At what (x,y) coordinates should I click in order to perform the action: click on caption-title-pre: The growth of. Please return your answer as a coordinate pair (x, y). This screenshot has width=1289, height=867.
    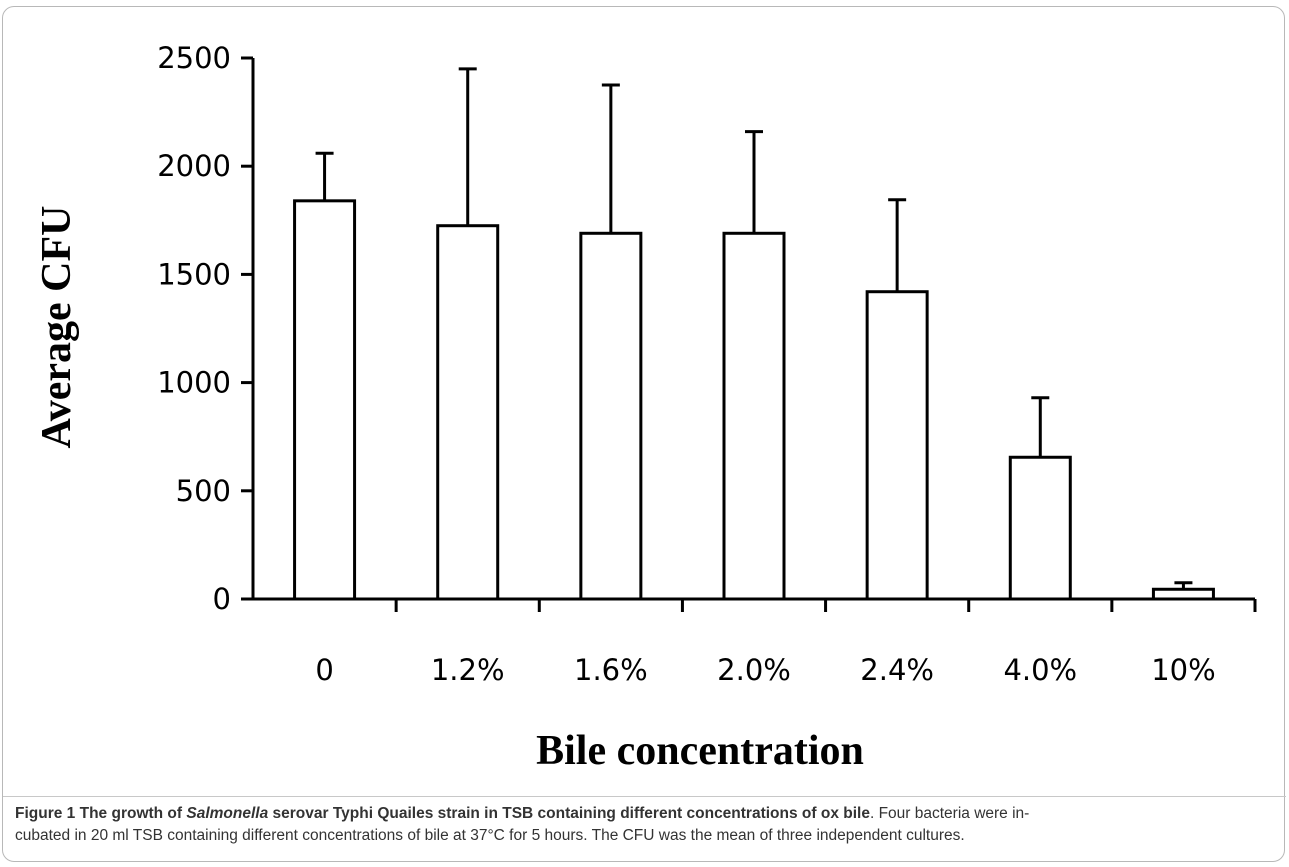
    Looking at the image, I should click on (133, 813).